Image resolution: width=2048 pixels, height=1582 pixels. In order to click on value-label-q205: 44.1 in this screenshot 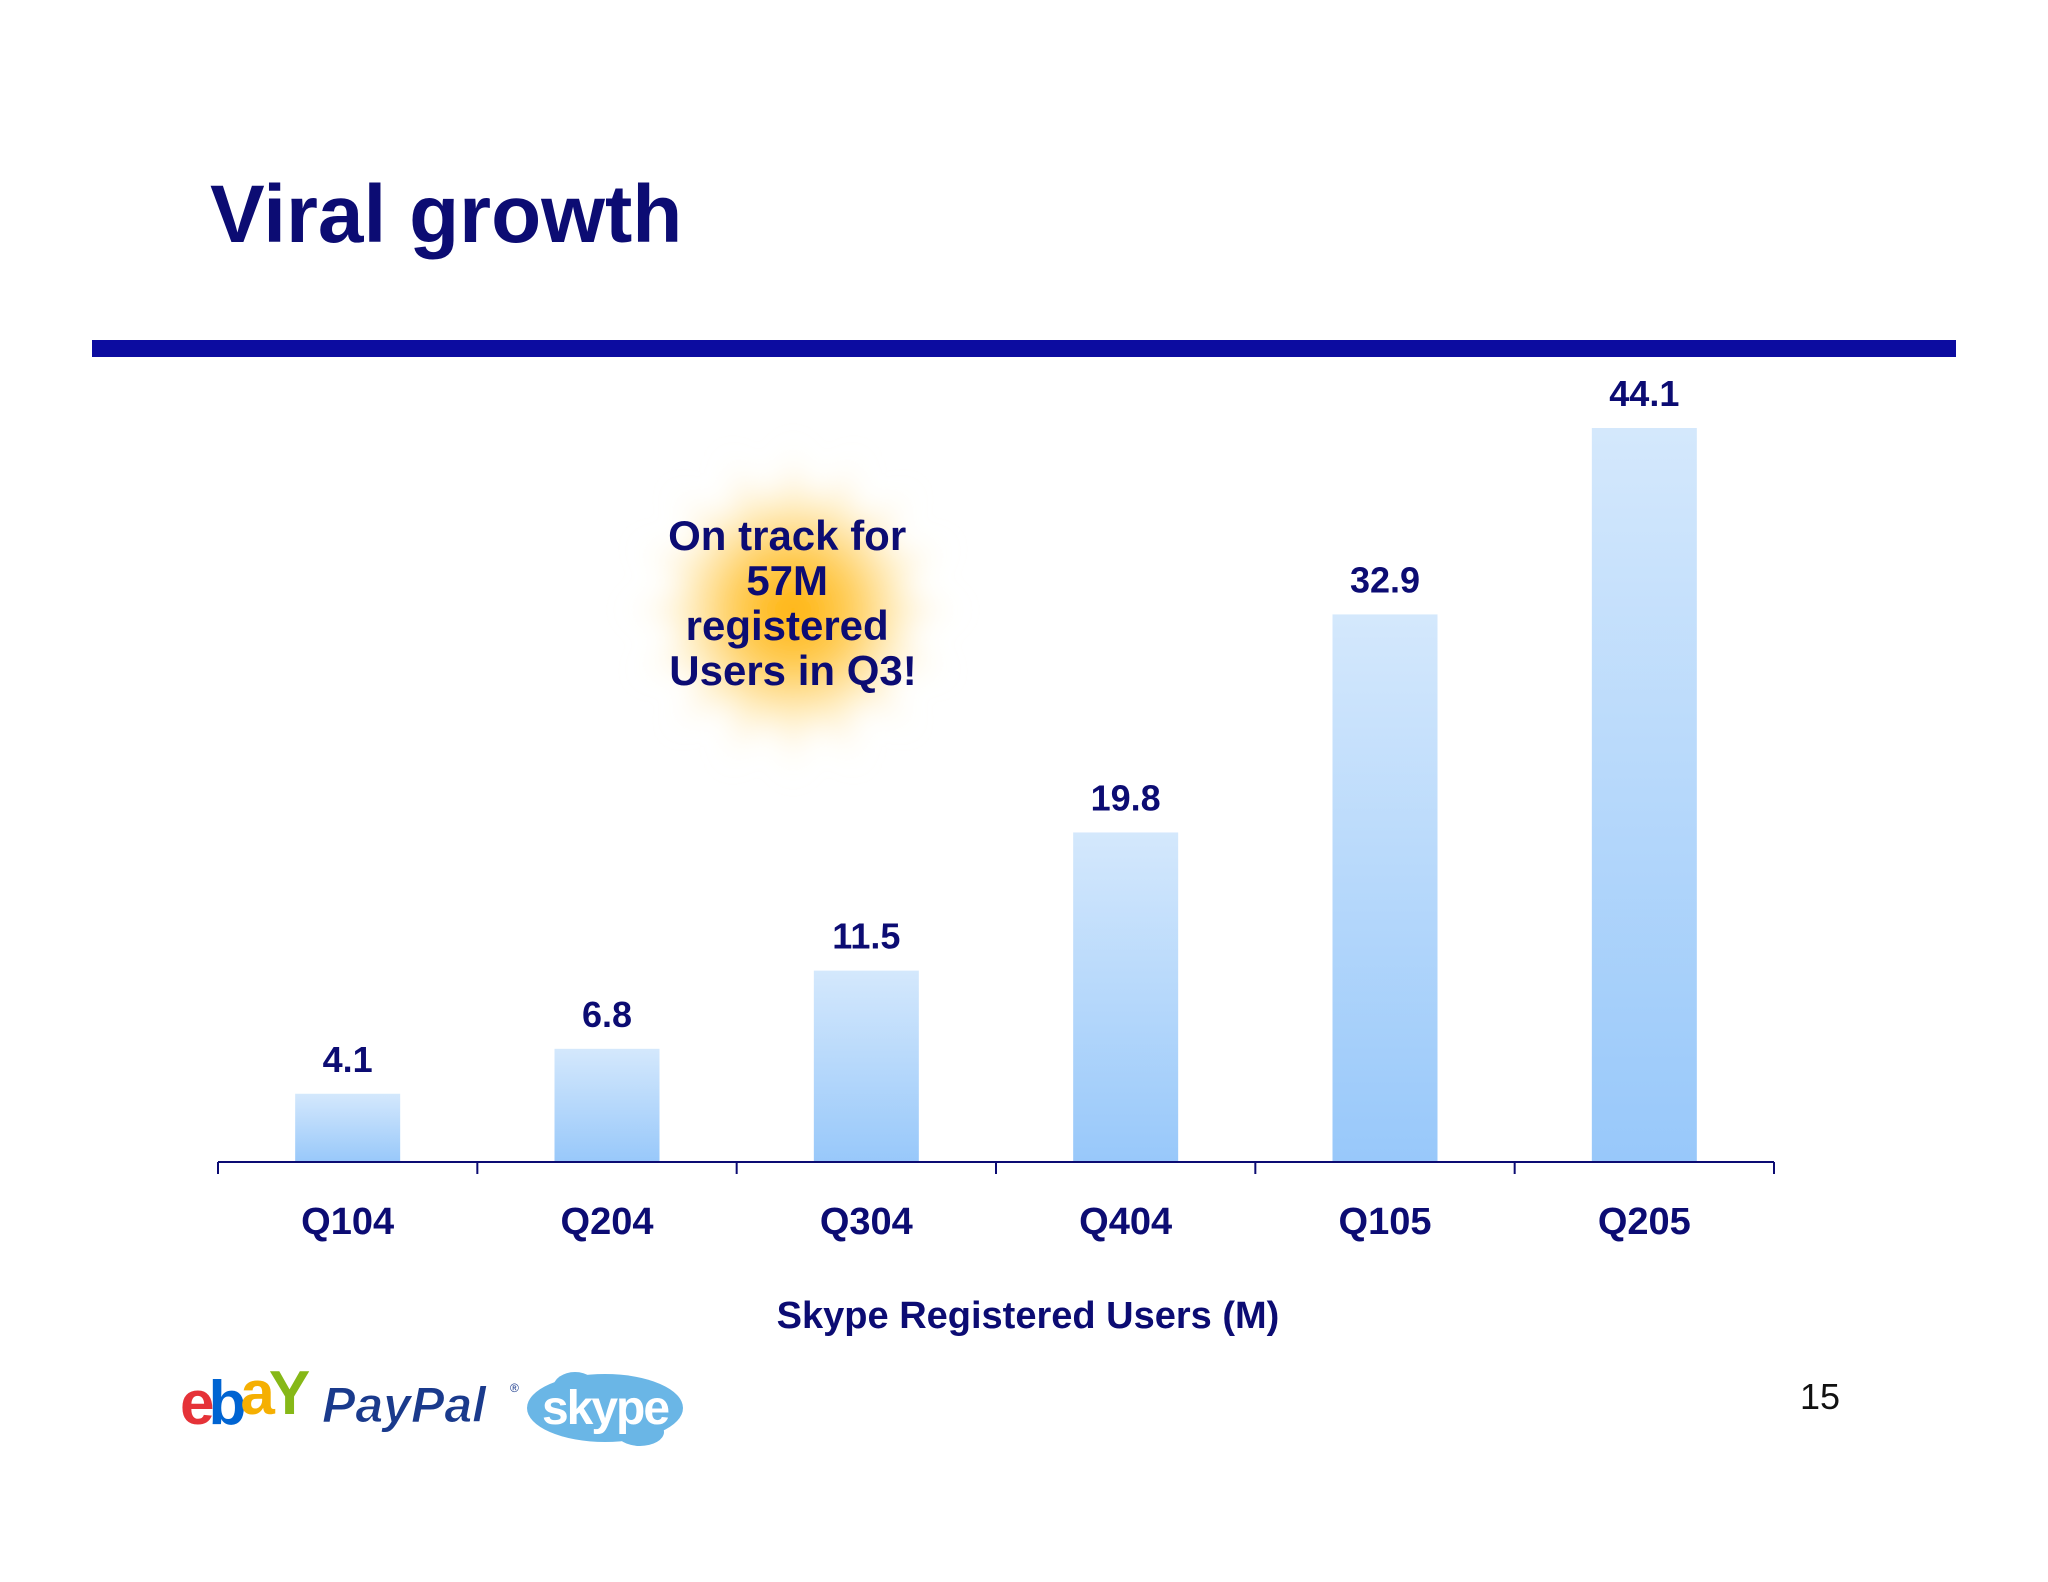, I will do `click(1644, 393)`.